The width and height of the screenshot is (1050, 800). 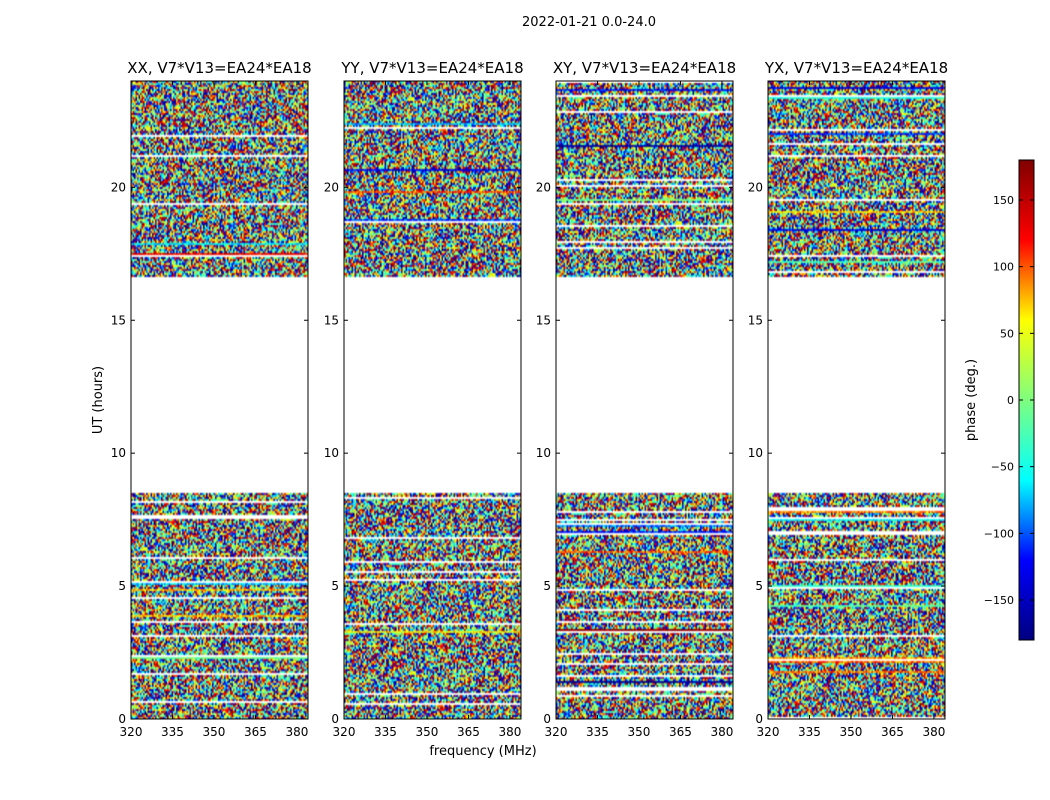 I want to click on colorbar-tick-label: 150, so click(x=1003, y=200).